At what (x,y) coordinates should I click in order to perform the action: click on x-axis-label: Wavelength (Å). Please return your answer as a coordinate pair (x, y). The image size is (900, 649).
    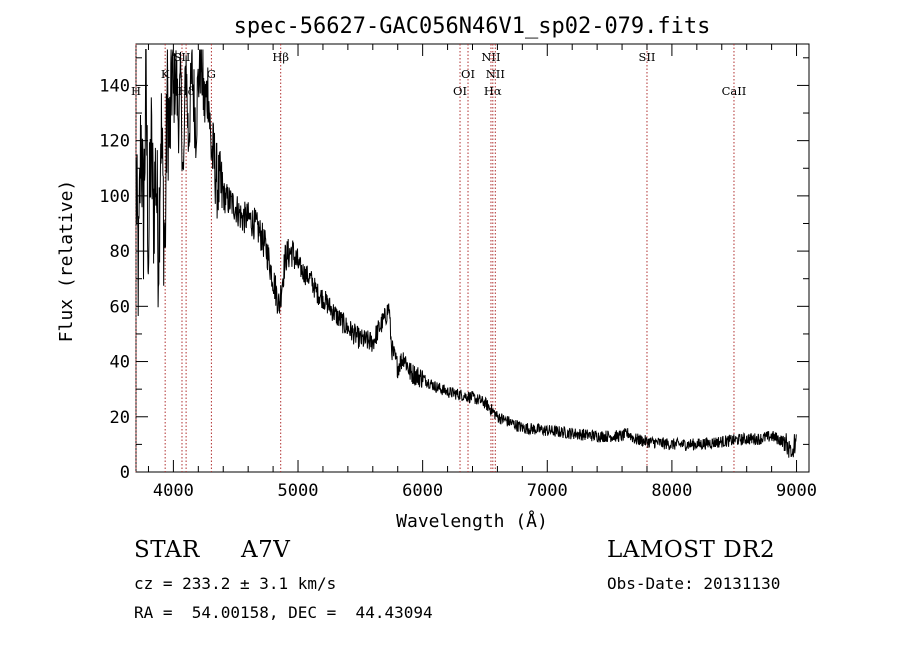
    Looking at the image, I should click on (472, 521).